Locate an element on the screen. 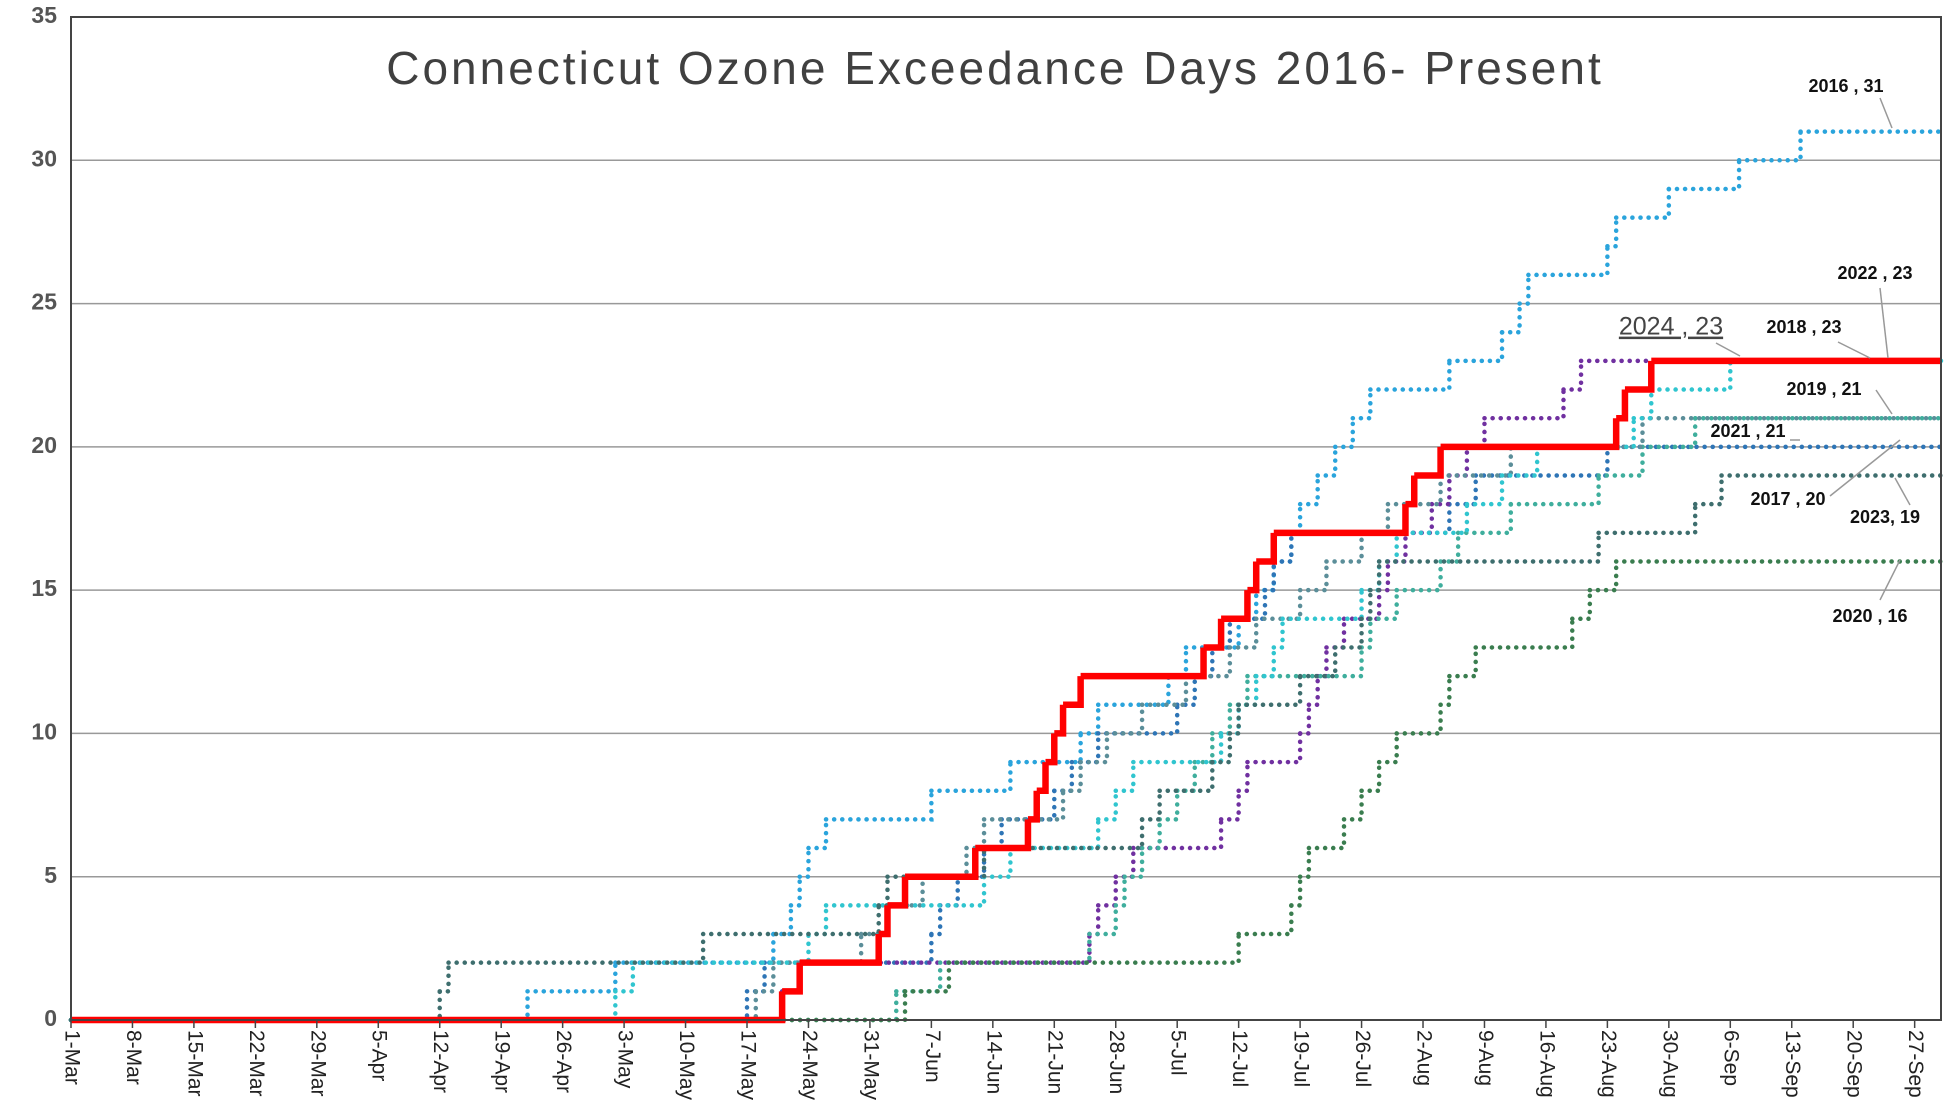  x-tick-label: 6-Sep is located at coordinates (1731, 1058).